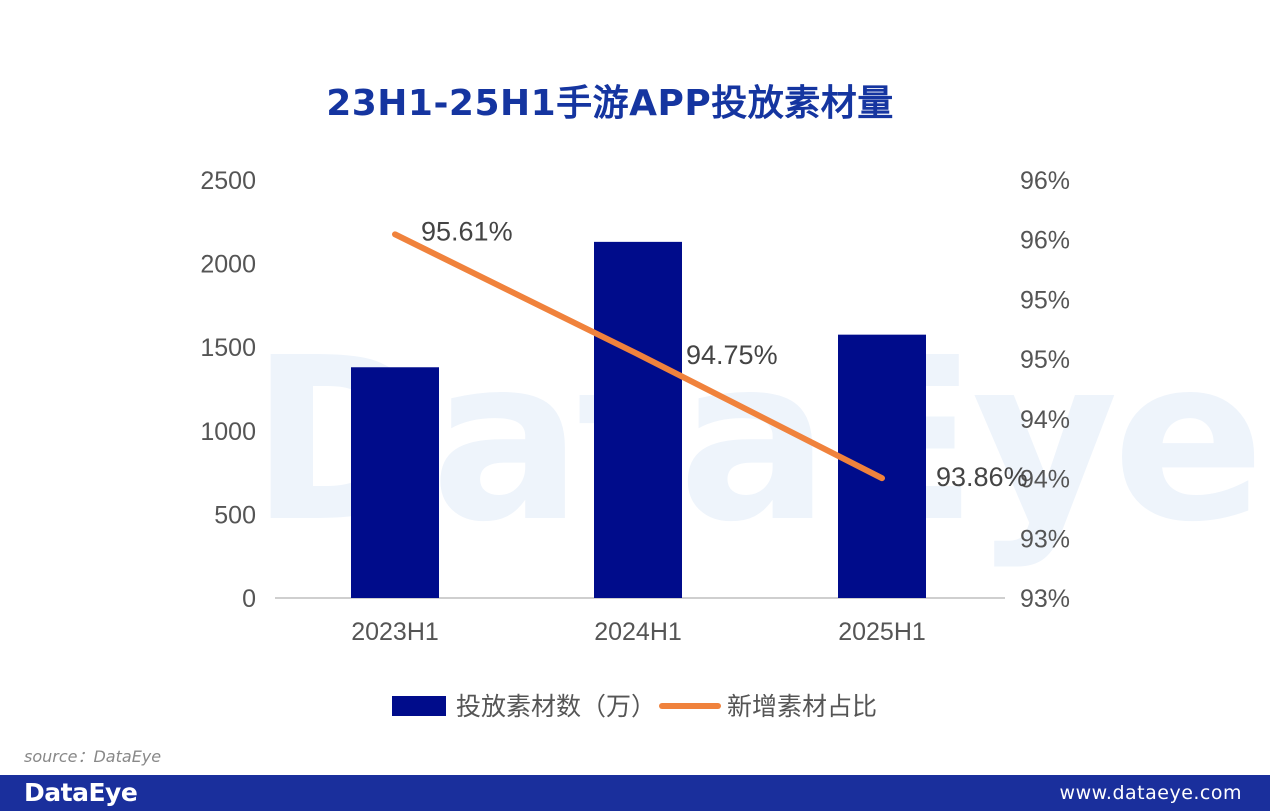  I want to click on legend-swatch-bars, so click(419, 706).